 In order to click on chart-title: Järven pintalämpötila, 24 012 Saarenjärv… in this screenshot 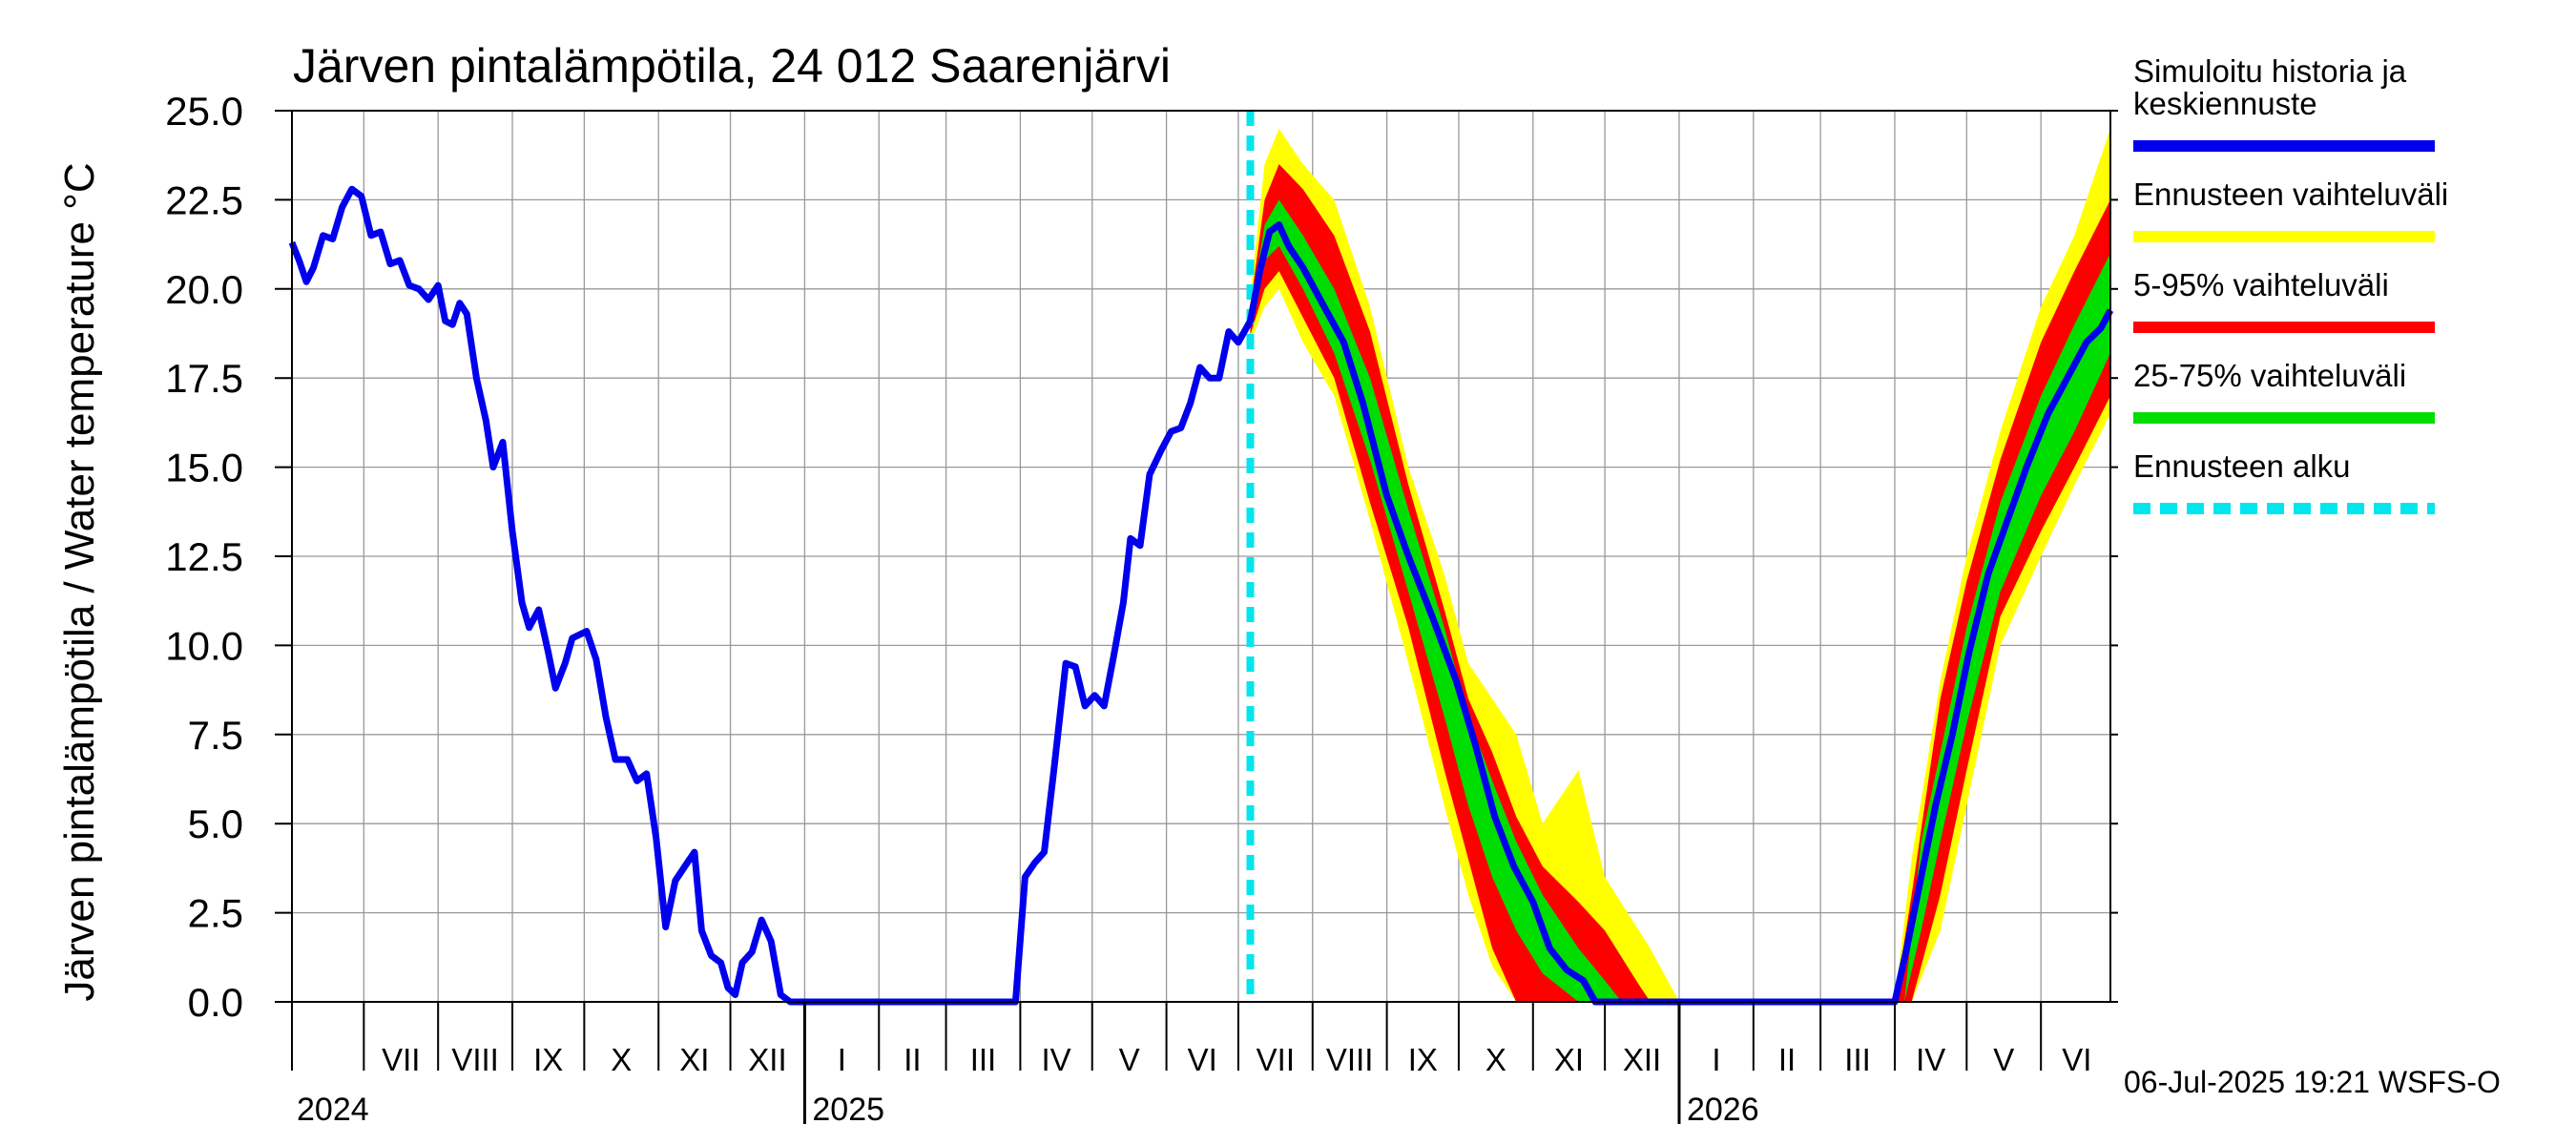, I will do `click(732, 66)`.